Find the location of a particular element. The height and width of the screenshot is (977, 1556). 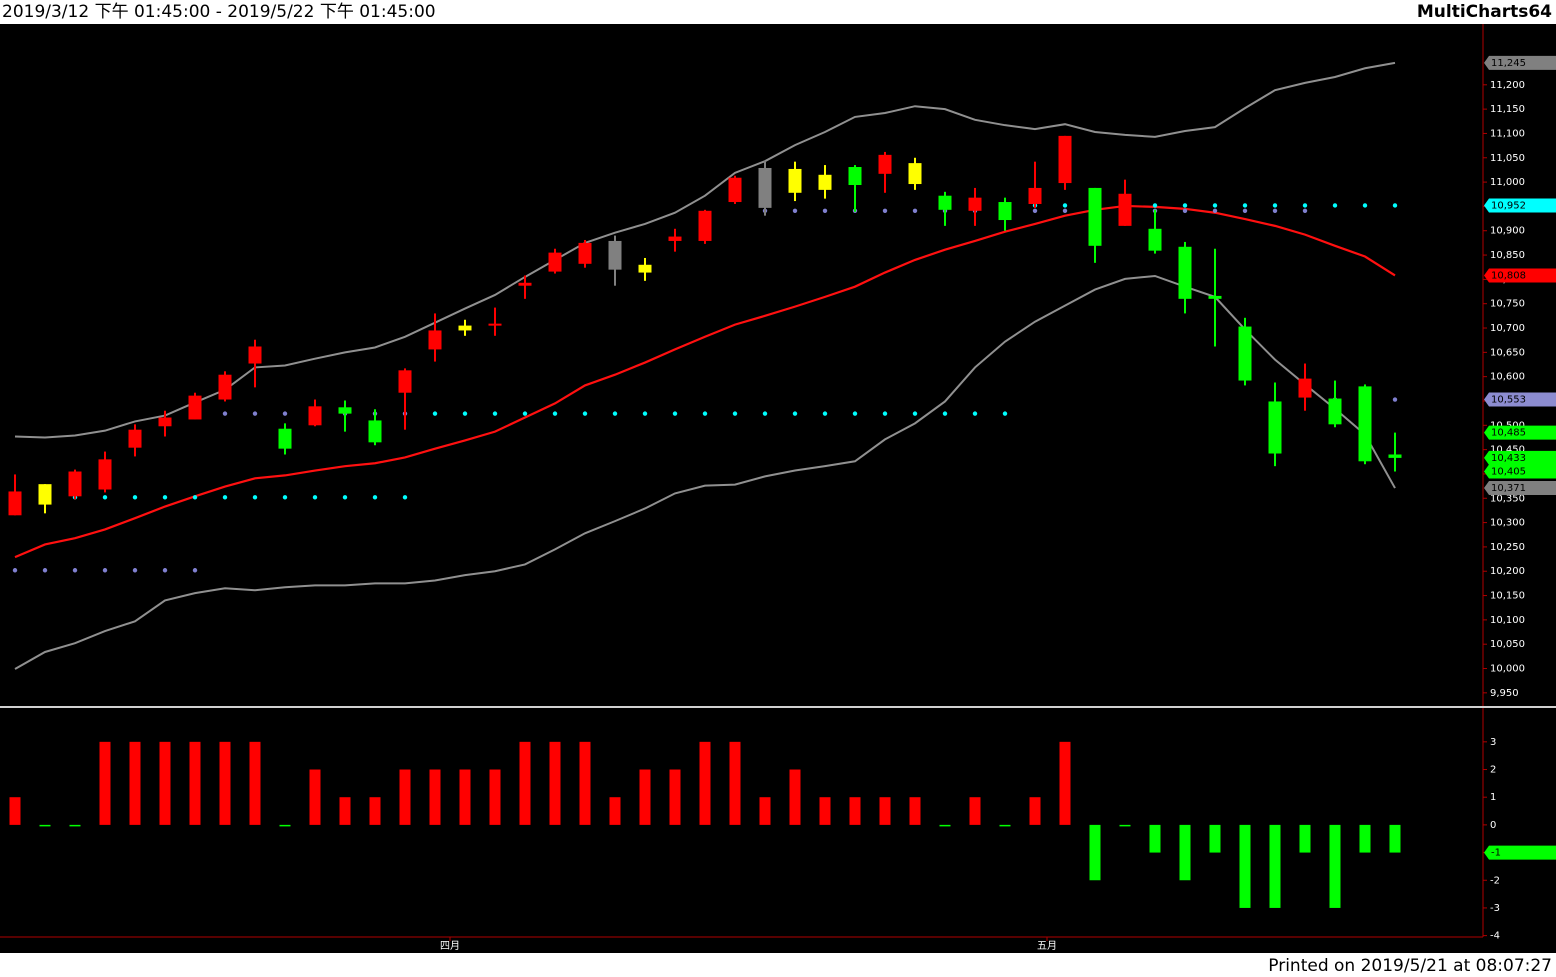

y-tick-label: -4 is located at coordinates (1495, 936).